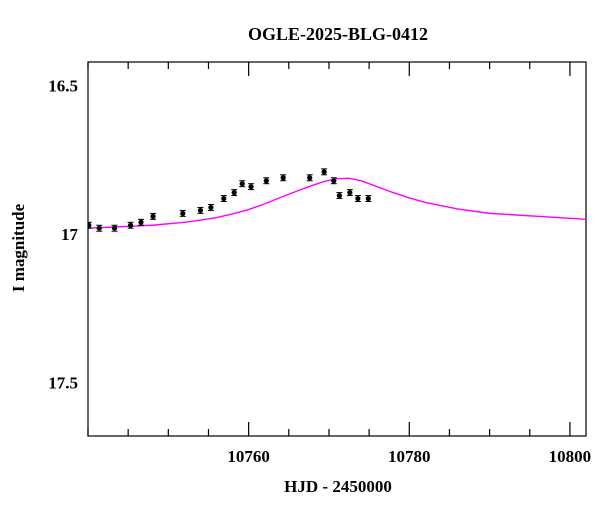 This screenshot has height=512, width=600. I want to click on x-tick-label: 10780, so click(409, 456).